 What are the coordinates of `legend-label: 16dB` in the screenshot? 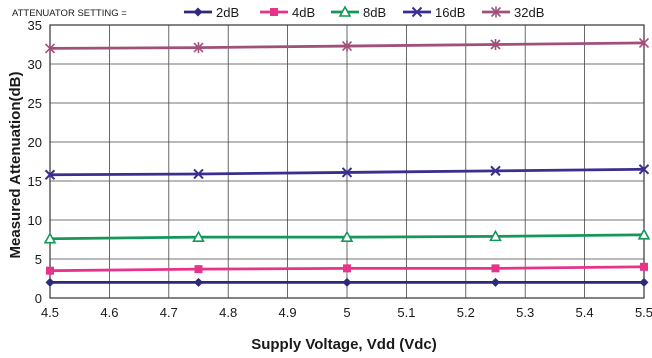 It's located at (450, 12).